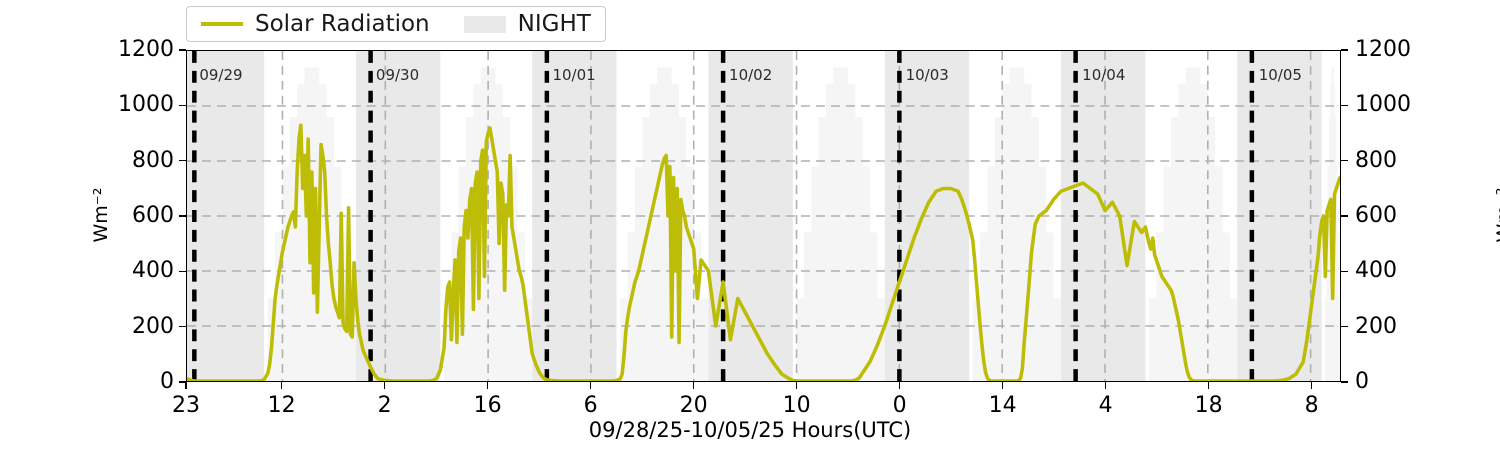 Image resolution: width=1500 pixels, height=450 pixels. Describe the element at coordinates (1002, 405) in the screenshot. I see `x-axis-tick-label: 14` at that location.